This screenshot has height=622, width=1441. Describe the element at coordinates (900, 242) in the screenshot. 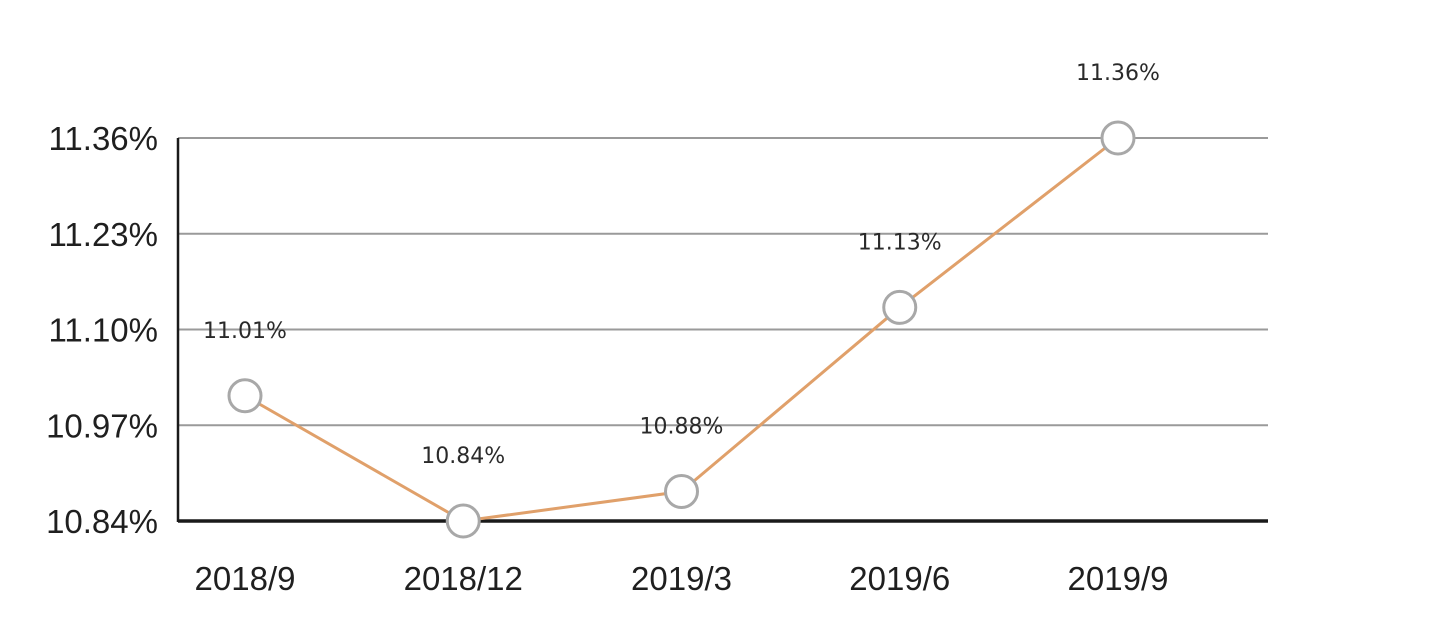

I see `data-label: 11.13%` at that location.